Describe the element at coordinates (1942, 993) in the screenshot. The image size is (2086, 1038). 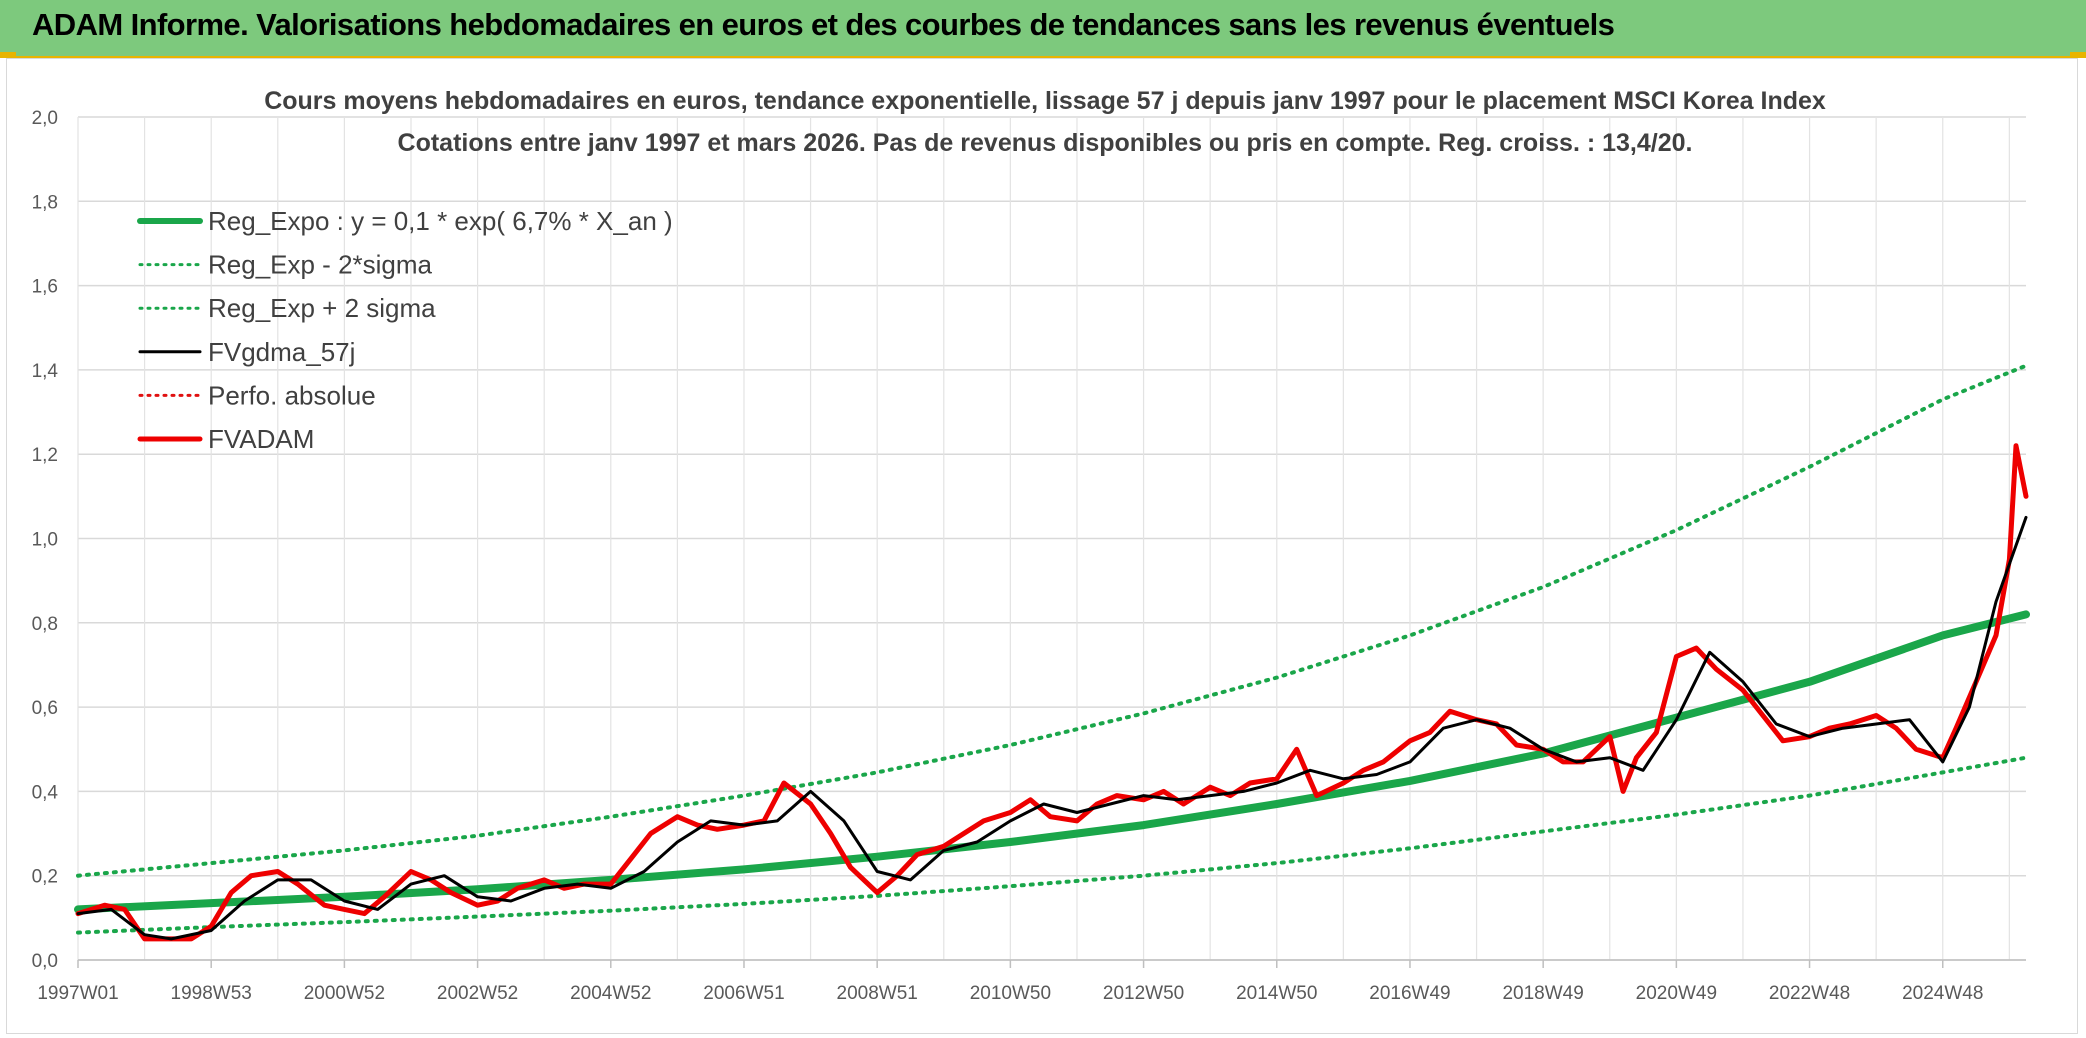
I see `x-tick-label: 2024W48` at that location.